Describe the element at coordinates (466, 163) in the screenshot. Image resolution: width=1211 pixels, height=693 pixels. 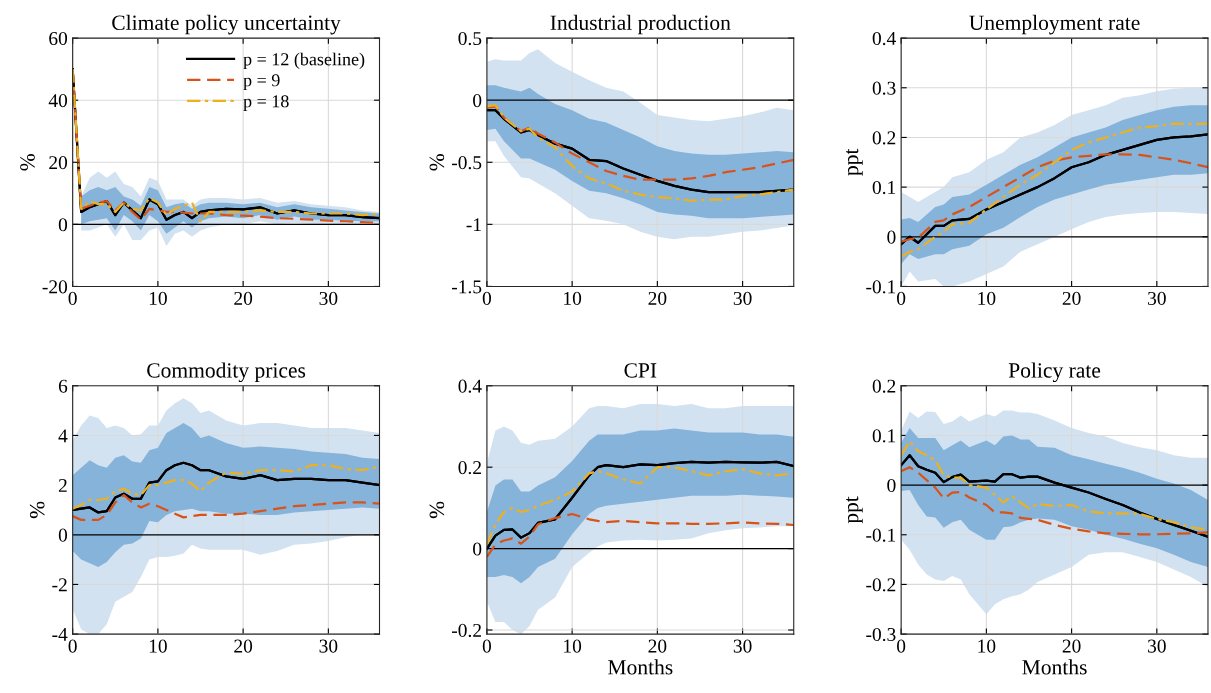
I see `y-tick-label: -0.5` at that location.